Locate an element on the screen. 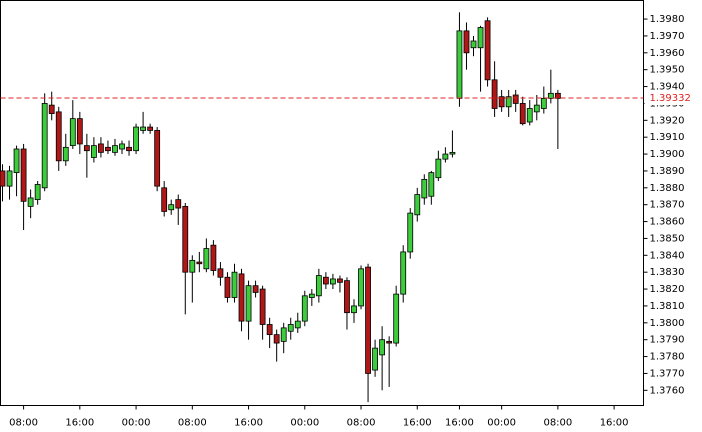 The width and height of the screenshot is (702, 432). y-tick-label: 1.3860 is located at coordinates (667, 222).